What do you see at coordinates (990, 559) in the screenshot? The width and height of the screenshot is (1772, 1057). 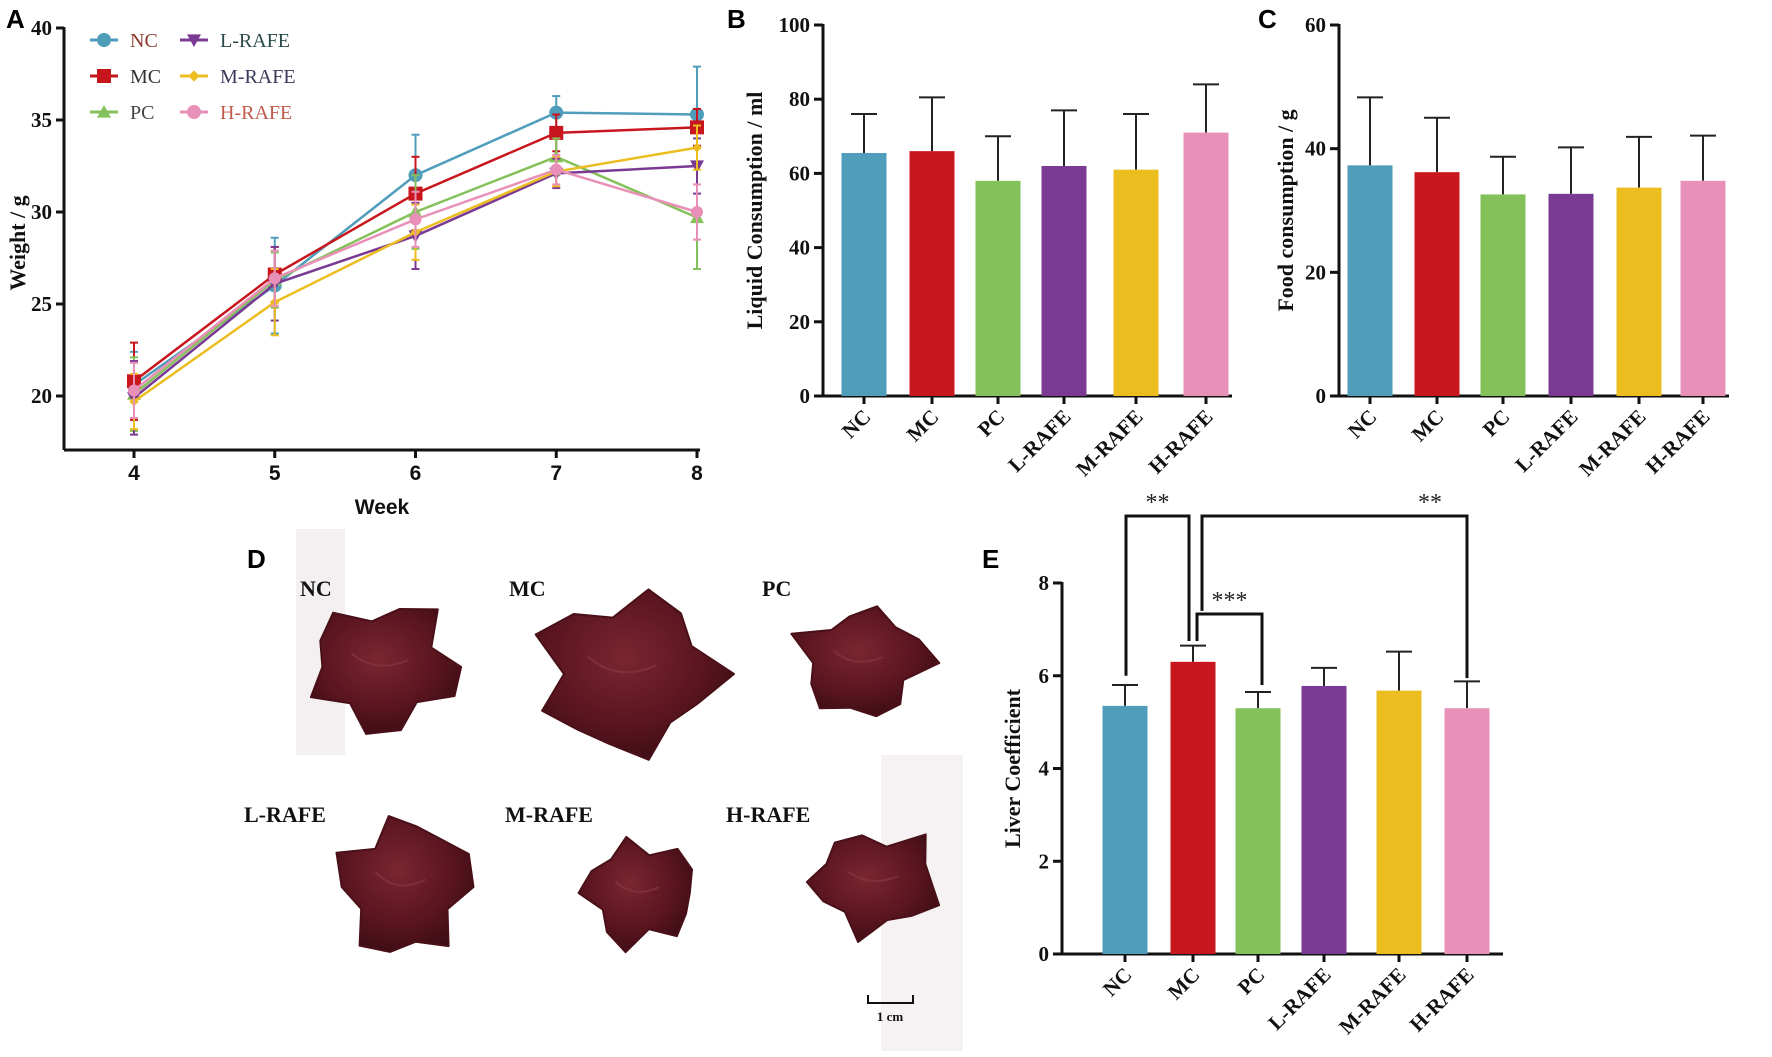 I see `panel-label-e: E` at bounding box center [990, 559].